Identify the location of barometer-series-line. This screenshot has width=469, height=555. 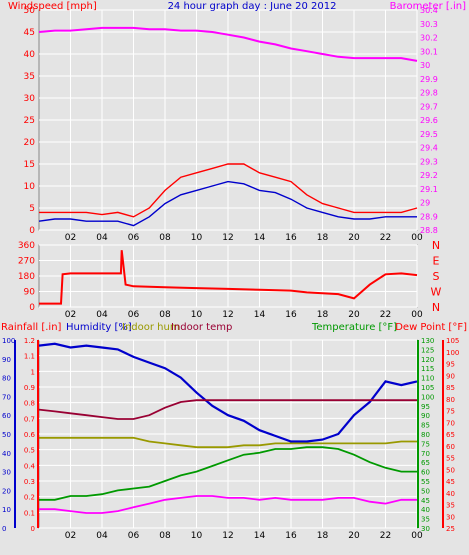
(228, 44).